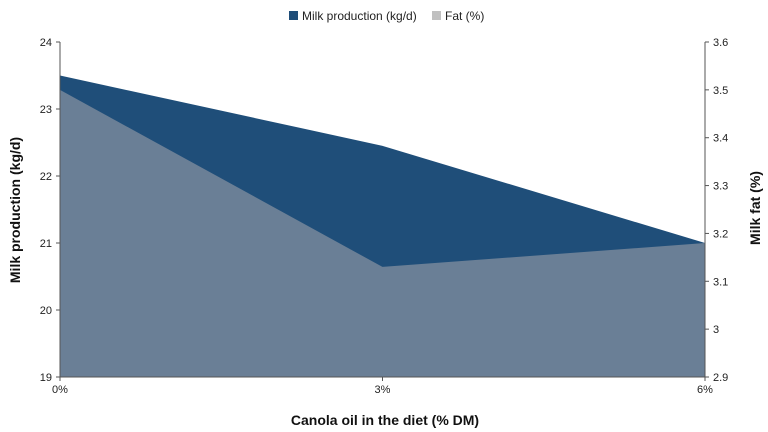  What do you see at coordinates (716, 210) in the screenshot?
I see `right-y-ticks: 2.9 3 3.1 3.2 3.3 3.4 3.5 3.6` at bounding box center [716, 210].